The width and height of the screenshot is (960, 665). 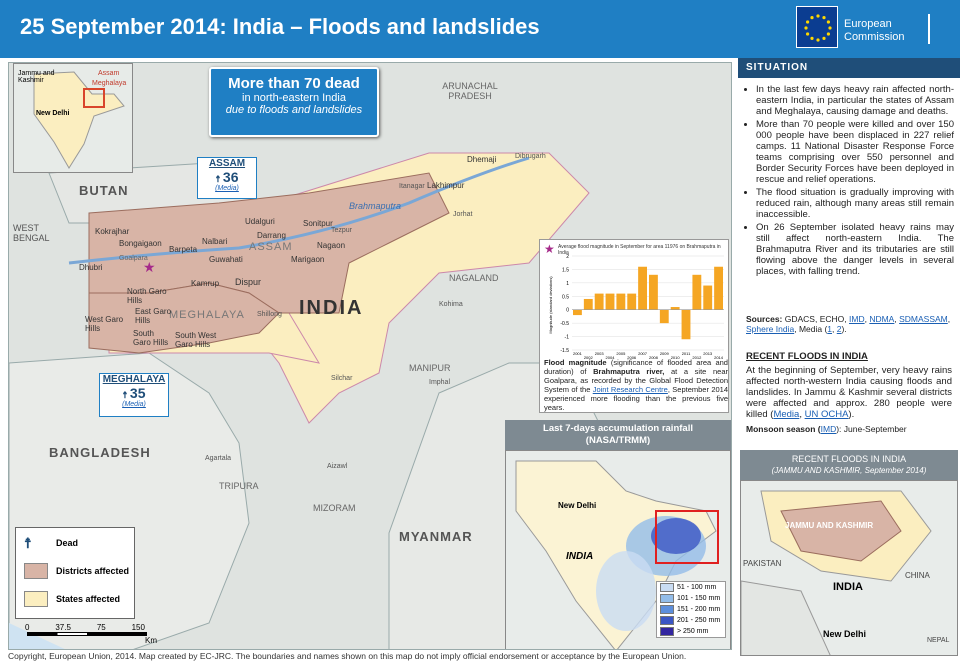 I want to click on swatch-districts, so click(x=36, y=571).